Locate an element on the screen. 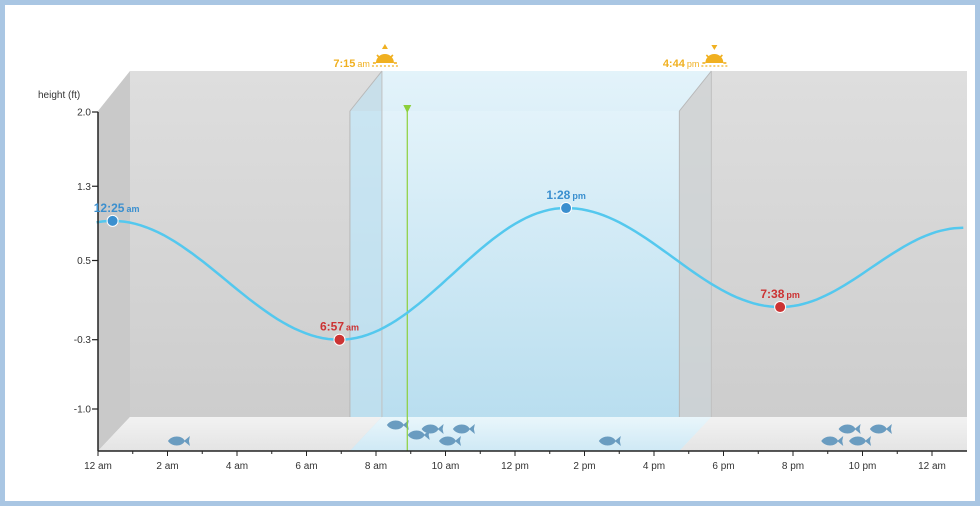 The width and height of the screenshot is (980, 506). tide-time: 1:28 is located at coordinates (558, 195).